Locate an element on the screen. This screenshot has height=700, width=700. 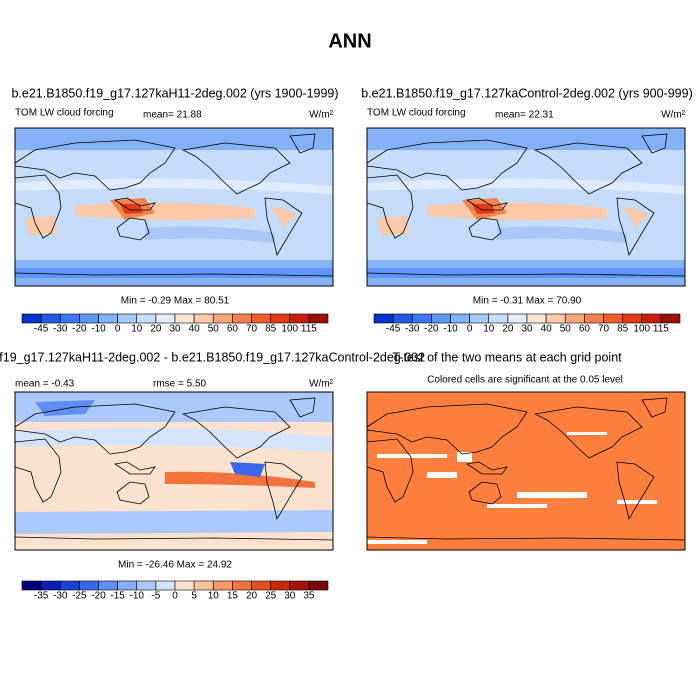
min-max-label: Min = -0.31 Max = 70.90 is located at coordinates (527, 301).